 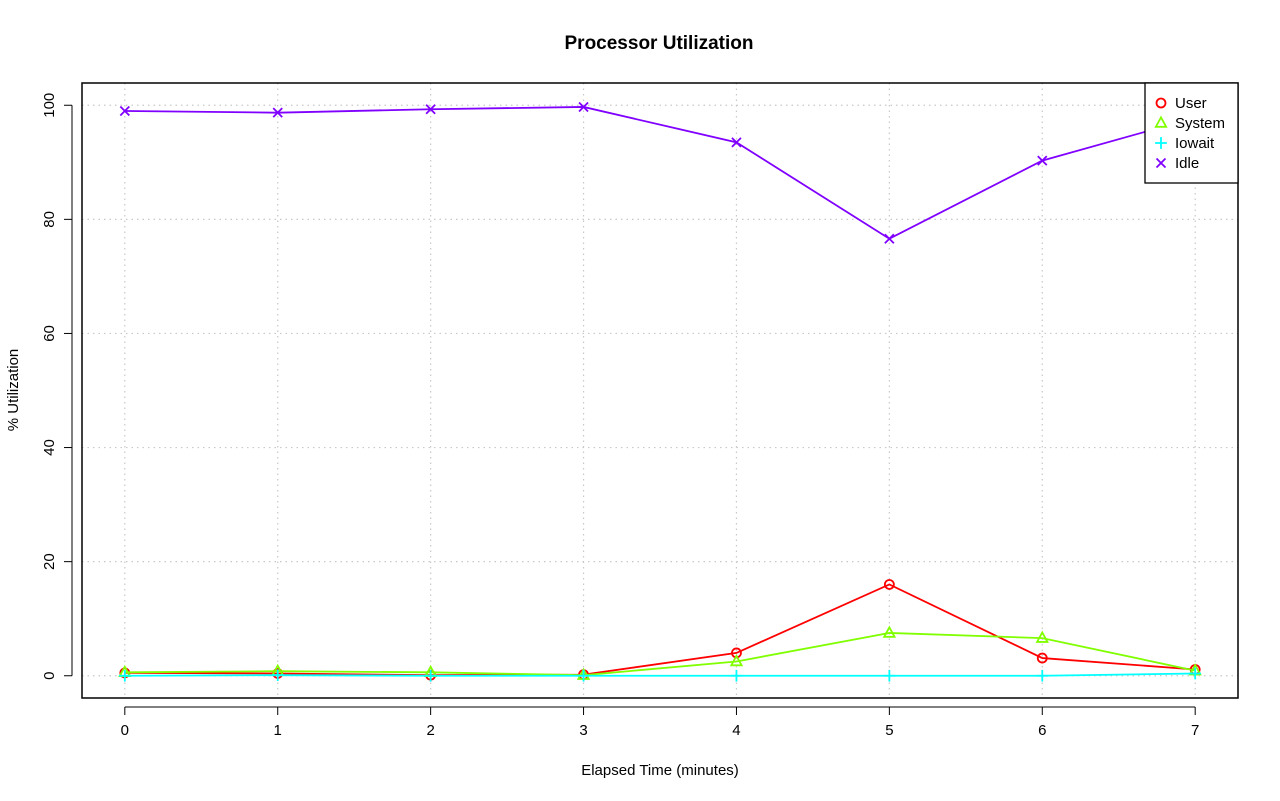 What do you see at coordinates (583, 730) in the screenshot?
I see `x-tick-label: 3` at bounding box center [583, 730].